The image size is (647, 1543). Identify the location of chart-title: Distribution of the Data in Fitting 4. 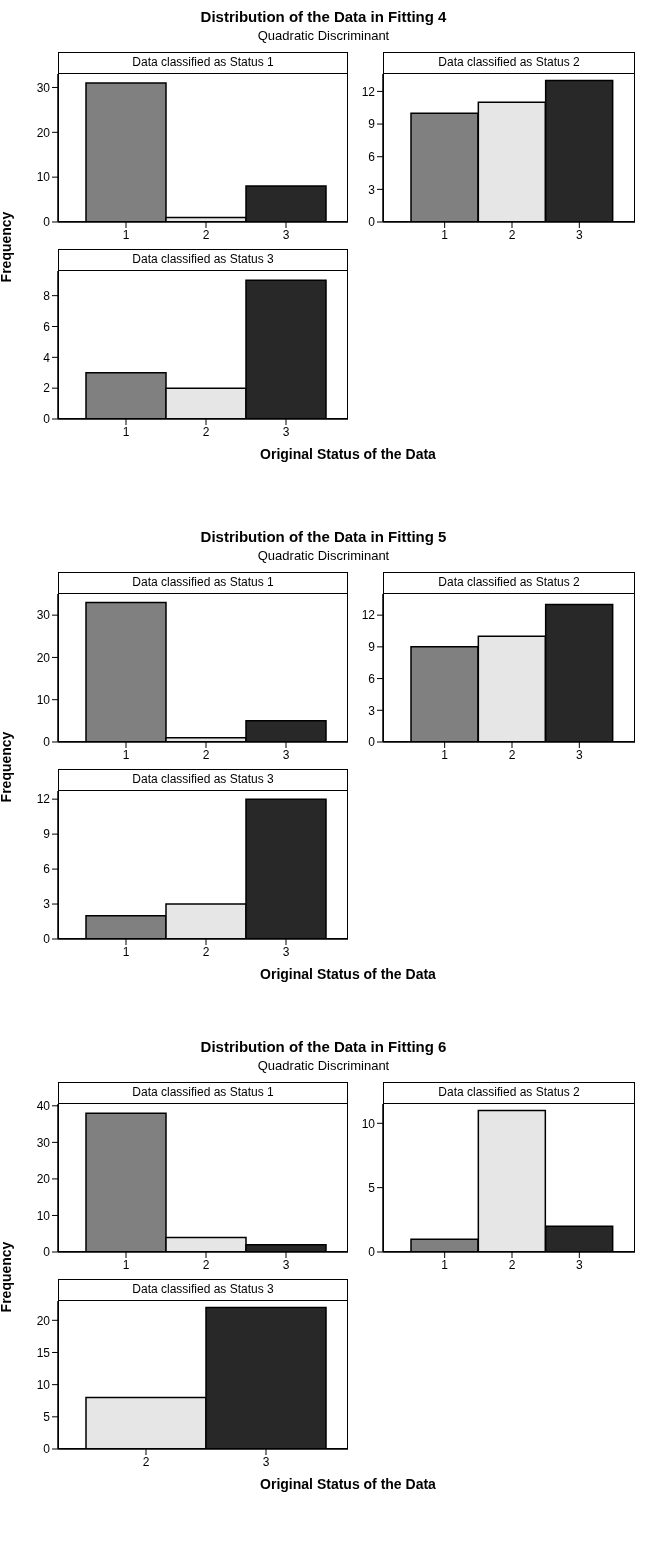
(323, 16).